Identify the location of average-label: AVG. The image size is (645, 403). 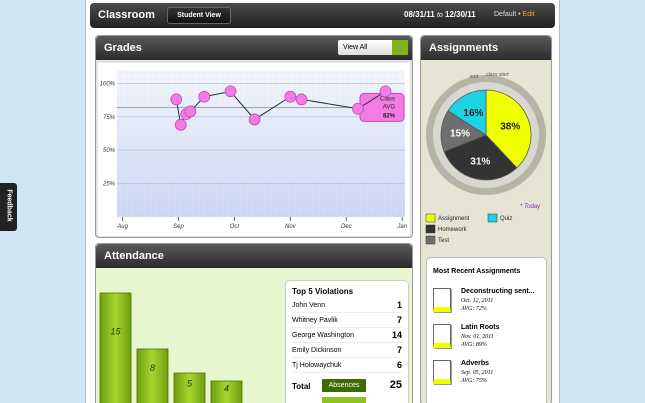
(389, 107).